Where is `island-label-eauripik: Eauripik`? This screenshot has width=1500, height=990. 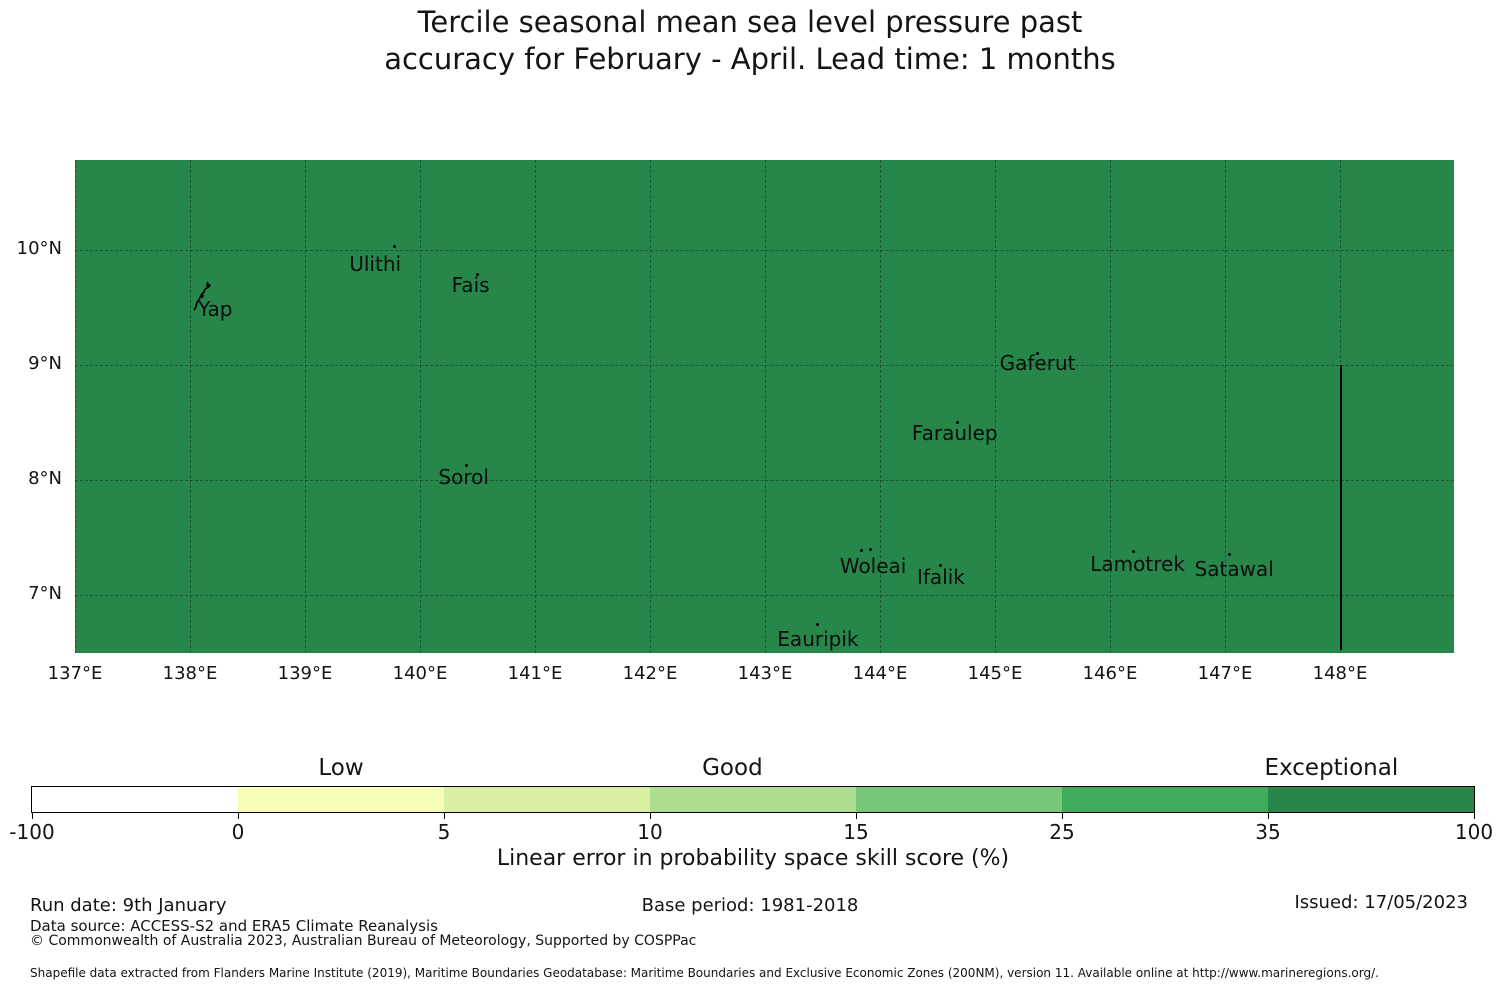
island-label-eauripik: Eauripik is located at coordinates (818, 638).